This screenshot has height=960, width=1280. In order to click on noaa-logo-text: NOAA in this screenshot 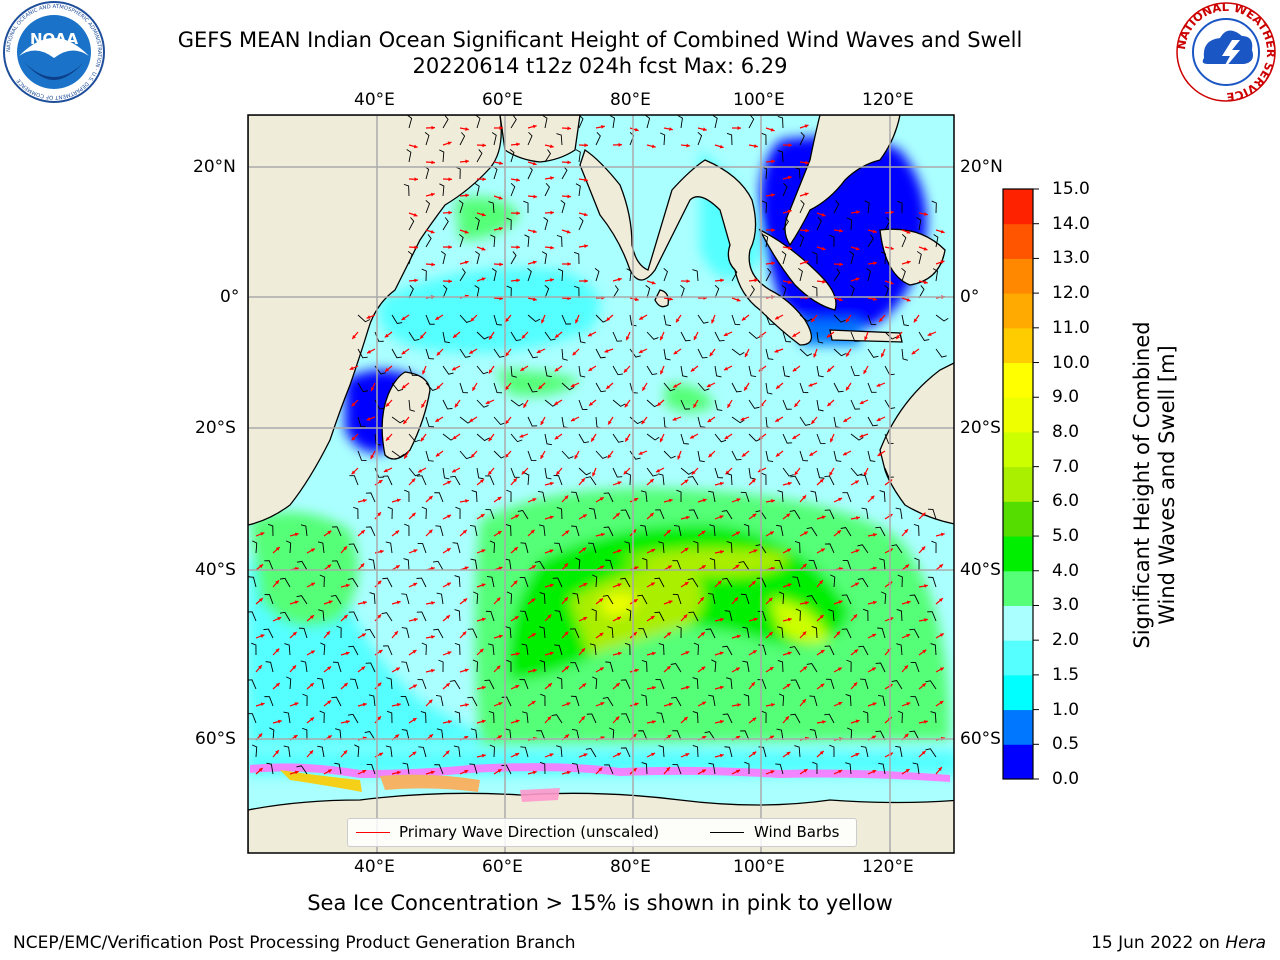, I will do `click(54, 39)`.